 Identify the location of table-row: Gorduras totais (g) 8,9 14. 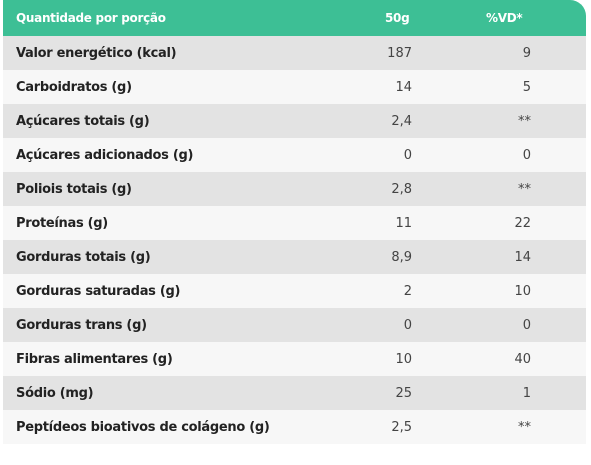
(294, 257).